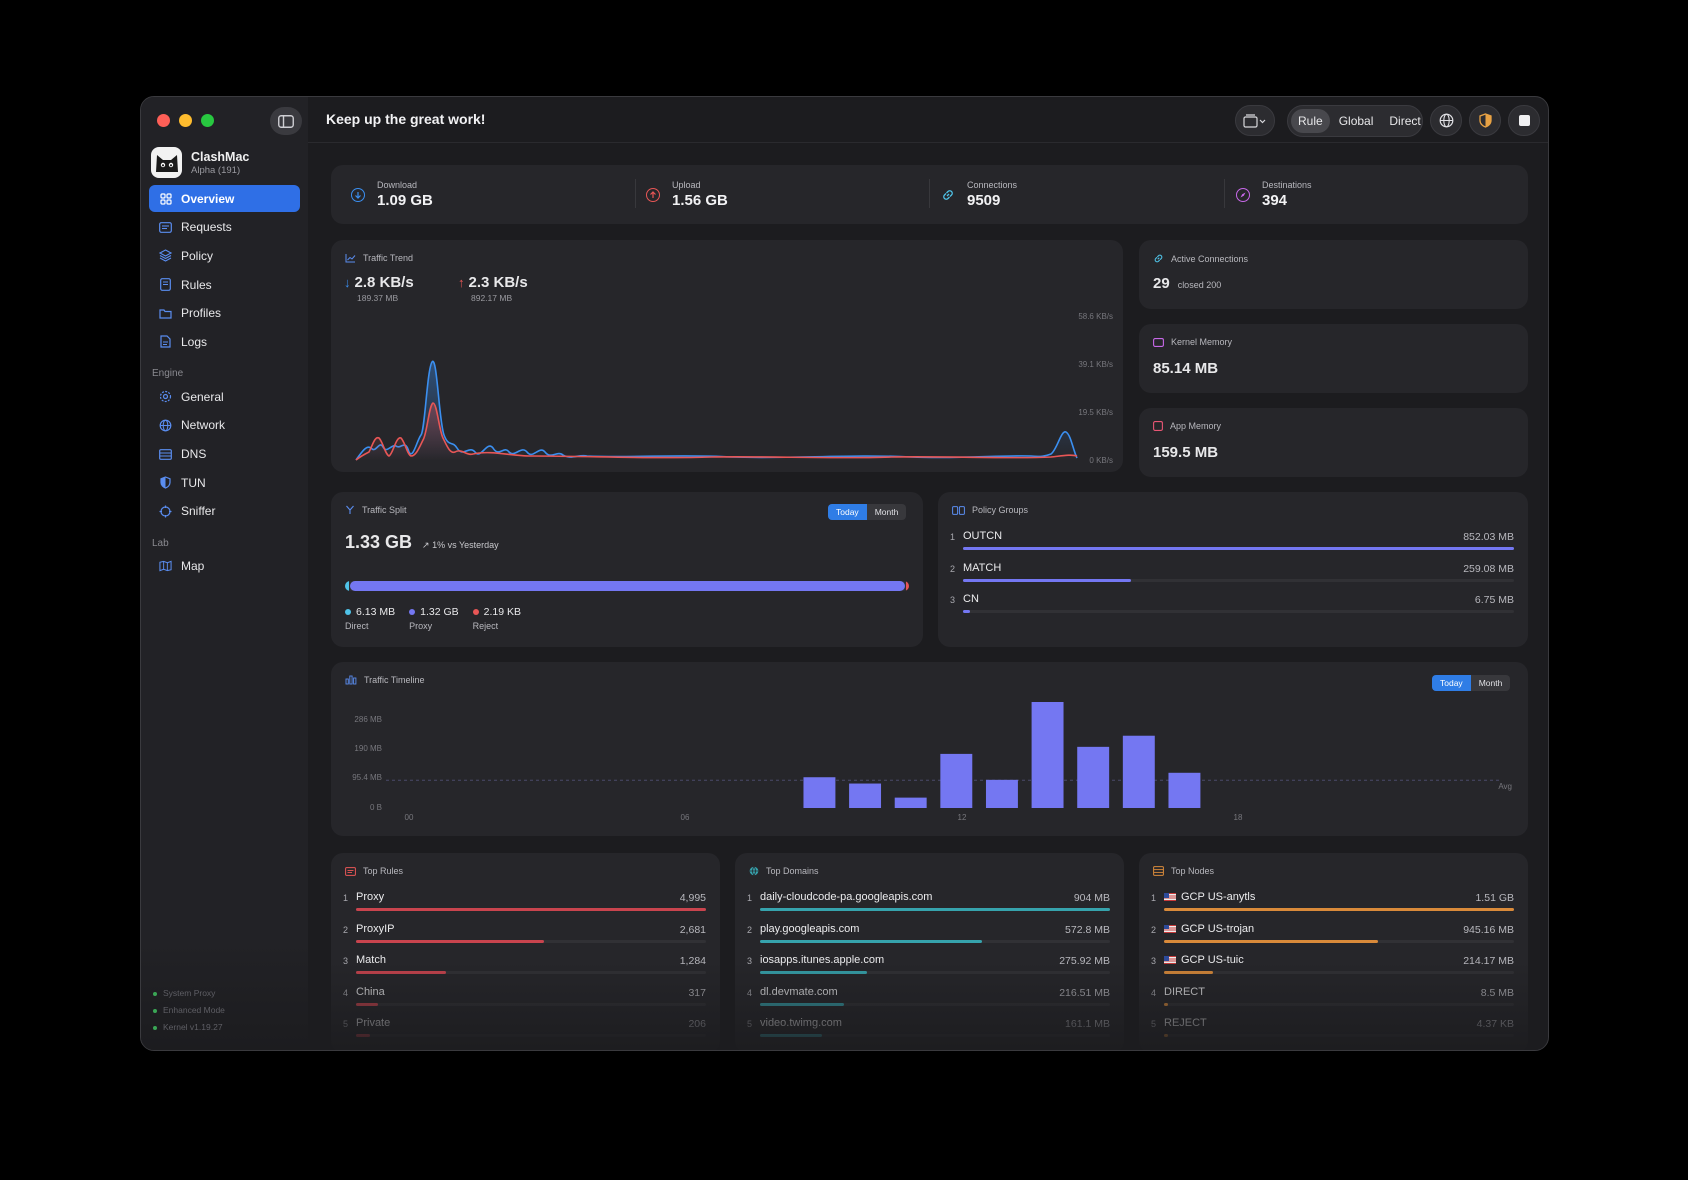  Describe the element at coordinates (1524, 120) in the screenshot. I see `stop-button` at that location.